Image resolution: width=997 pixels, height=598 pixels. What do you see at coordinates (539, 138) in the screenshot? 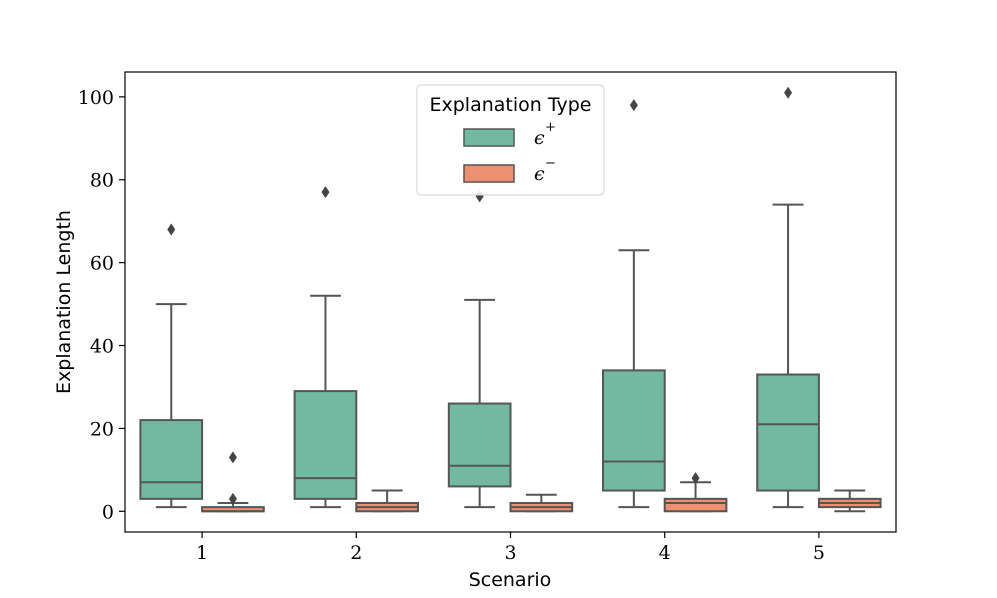
I see `legend-label-epsilon-plus: ϵ` at bounding box center [539, 138].